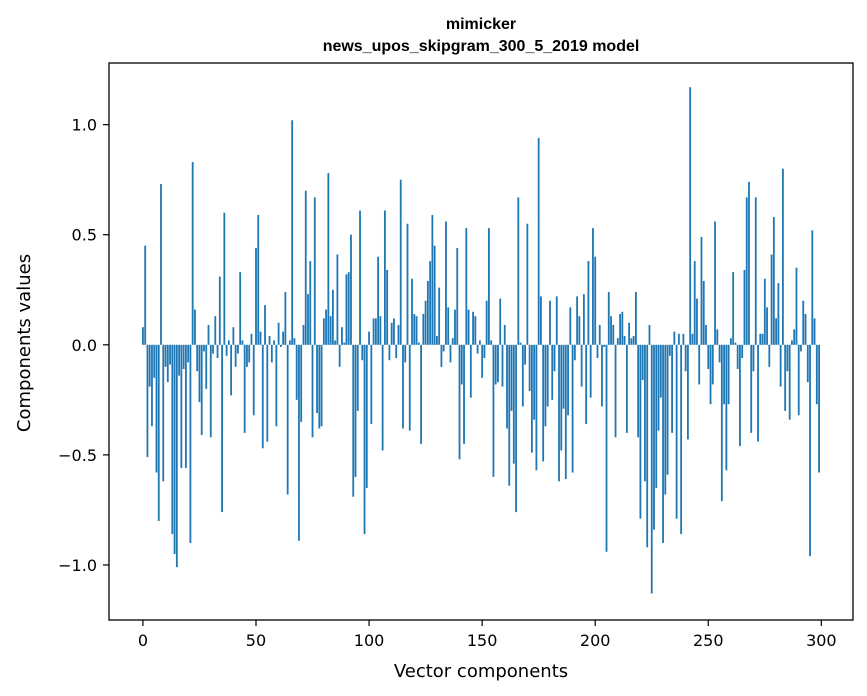 The width and height of the screenshot is (867, 696). Describe the element at coordinates (482, 640) in the screenshot. I see `x-tick-label: 150` at that location.